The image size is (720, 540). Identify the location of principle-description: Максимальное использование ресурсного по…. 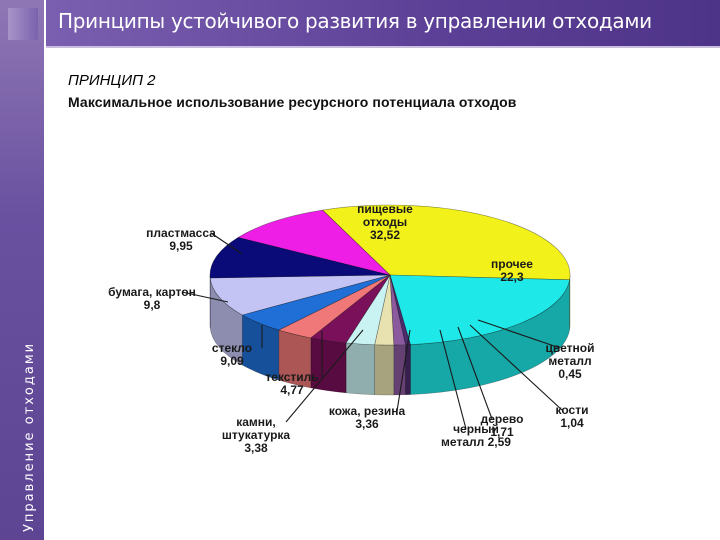
(292, 102).